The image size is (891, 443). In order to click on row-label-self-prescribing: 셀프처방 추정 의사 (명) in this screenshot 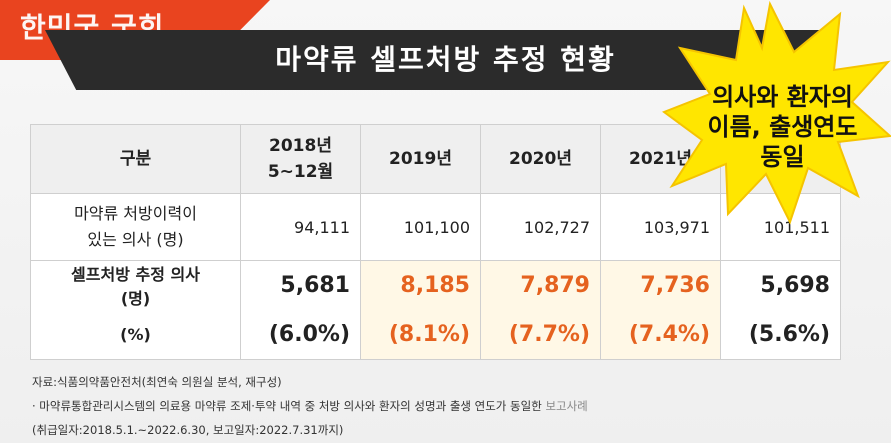, I will do `click(135, 284)`.